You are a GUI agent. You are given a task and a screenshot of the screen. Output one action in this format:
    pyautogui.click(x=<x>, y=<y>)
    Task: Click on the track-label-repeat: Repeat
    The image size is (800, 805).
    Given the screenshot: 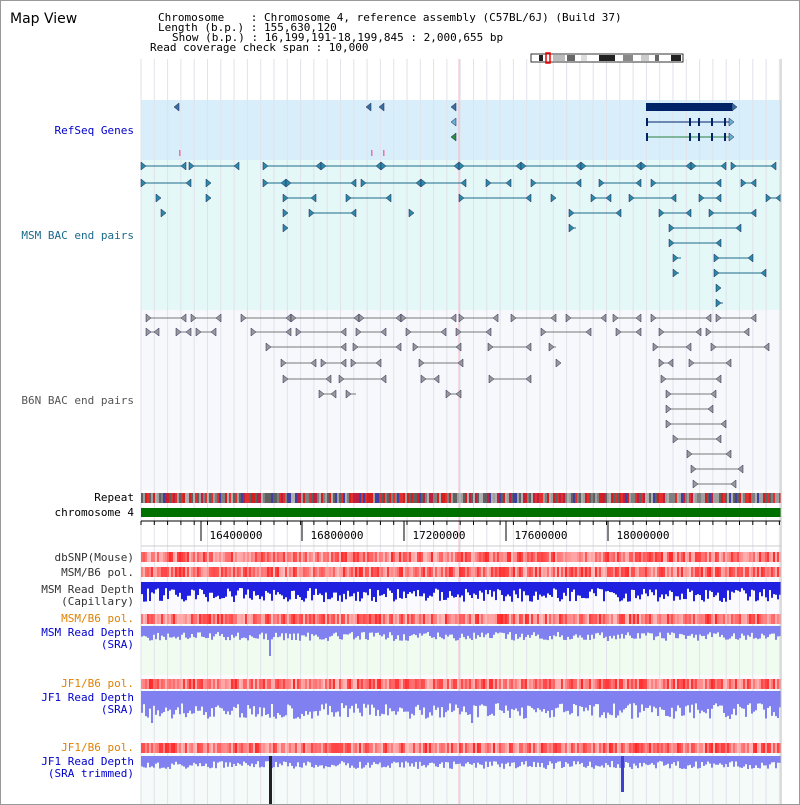 What is the action you would take?
    pyautogui.click(x=114, y=497)
    